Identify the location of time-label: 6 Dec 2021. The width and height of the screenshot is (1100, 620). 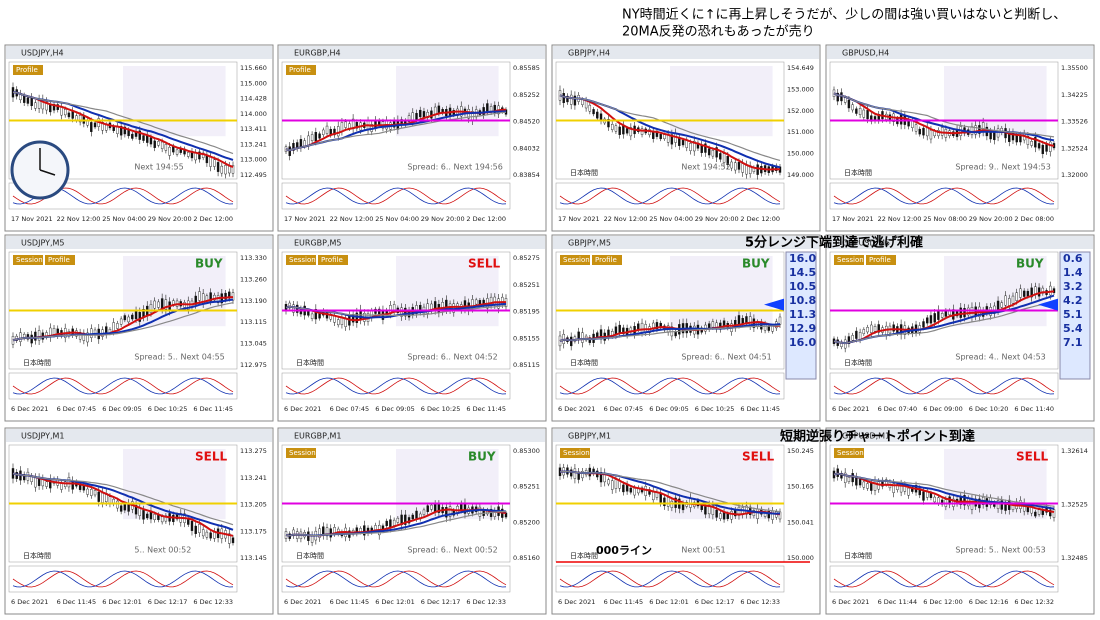
(29, 409).